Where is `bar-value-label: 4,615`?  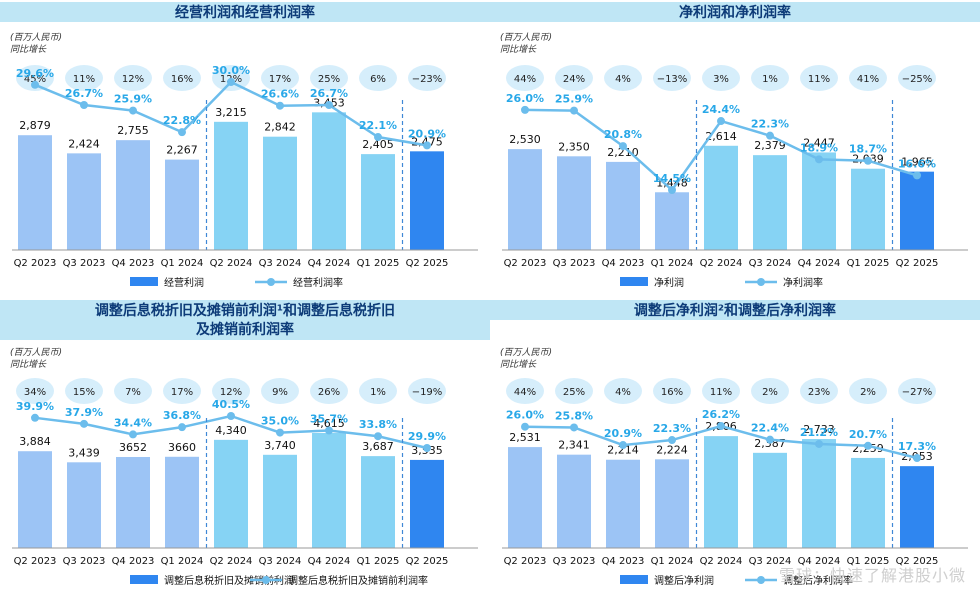 bar-value-label: 4,615 is located at coordinates (329, 423).